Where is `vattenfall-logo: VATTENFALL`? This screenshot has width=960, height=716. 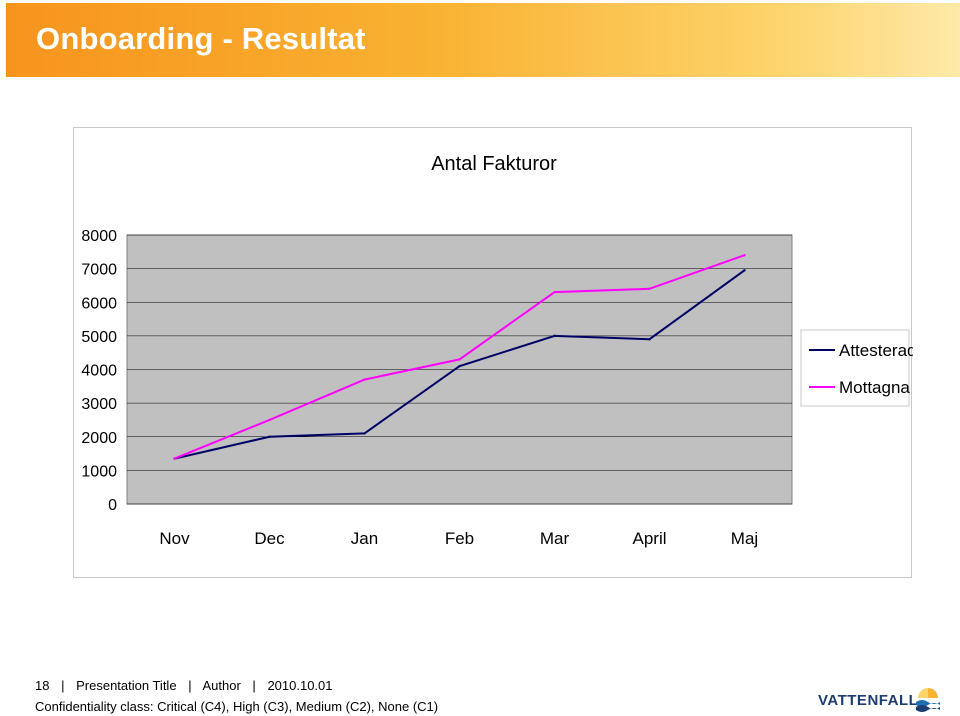 vattenfall-logo: VATTENFALL is located at coordinates (883, 699).